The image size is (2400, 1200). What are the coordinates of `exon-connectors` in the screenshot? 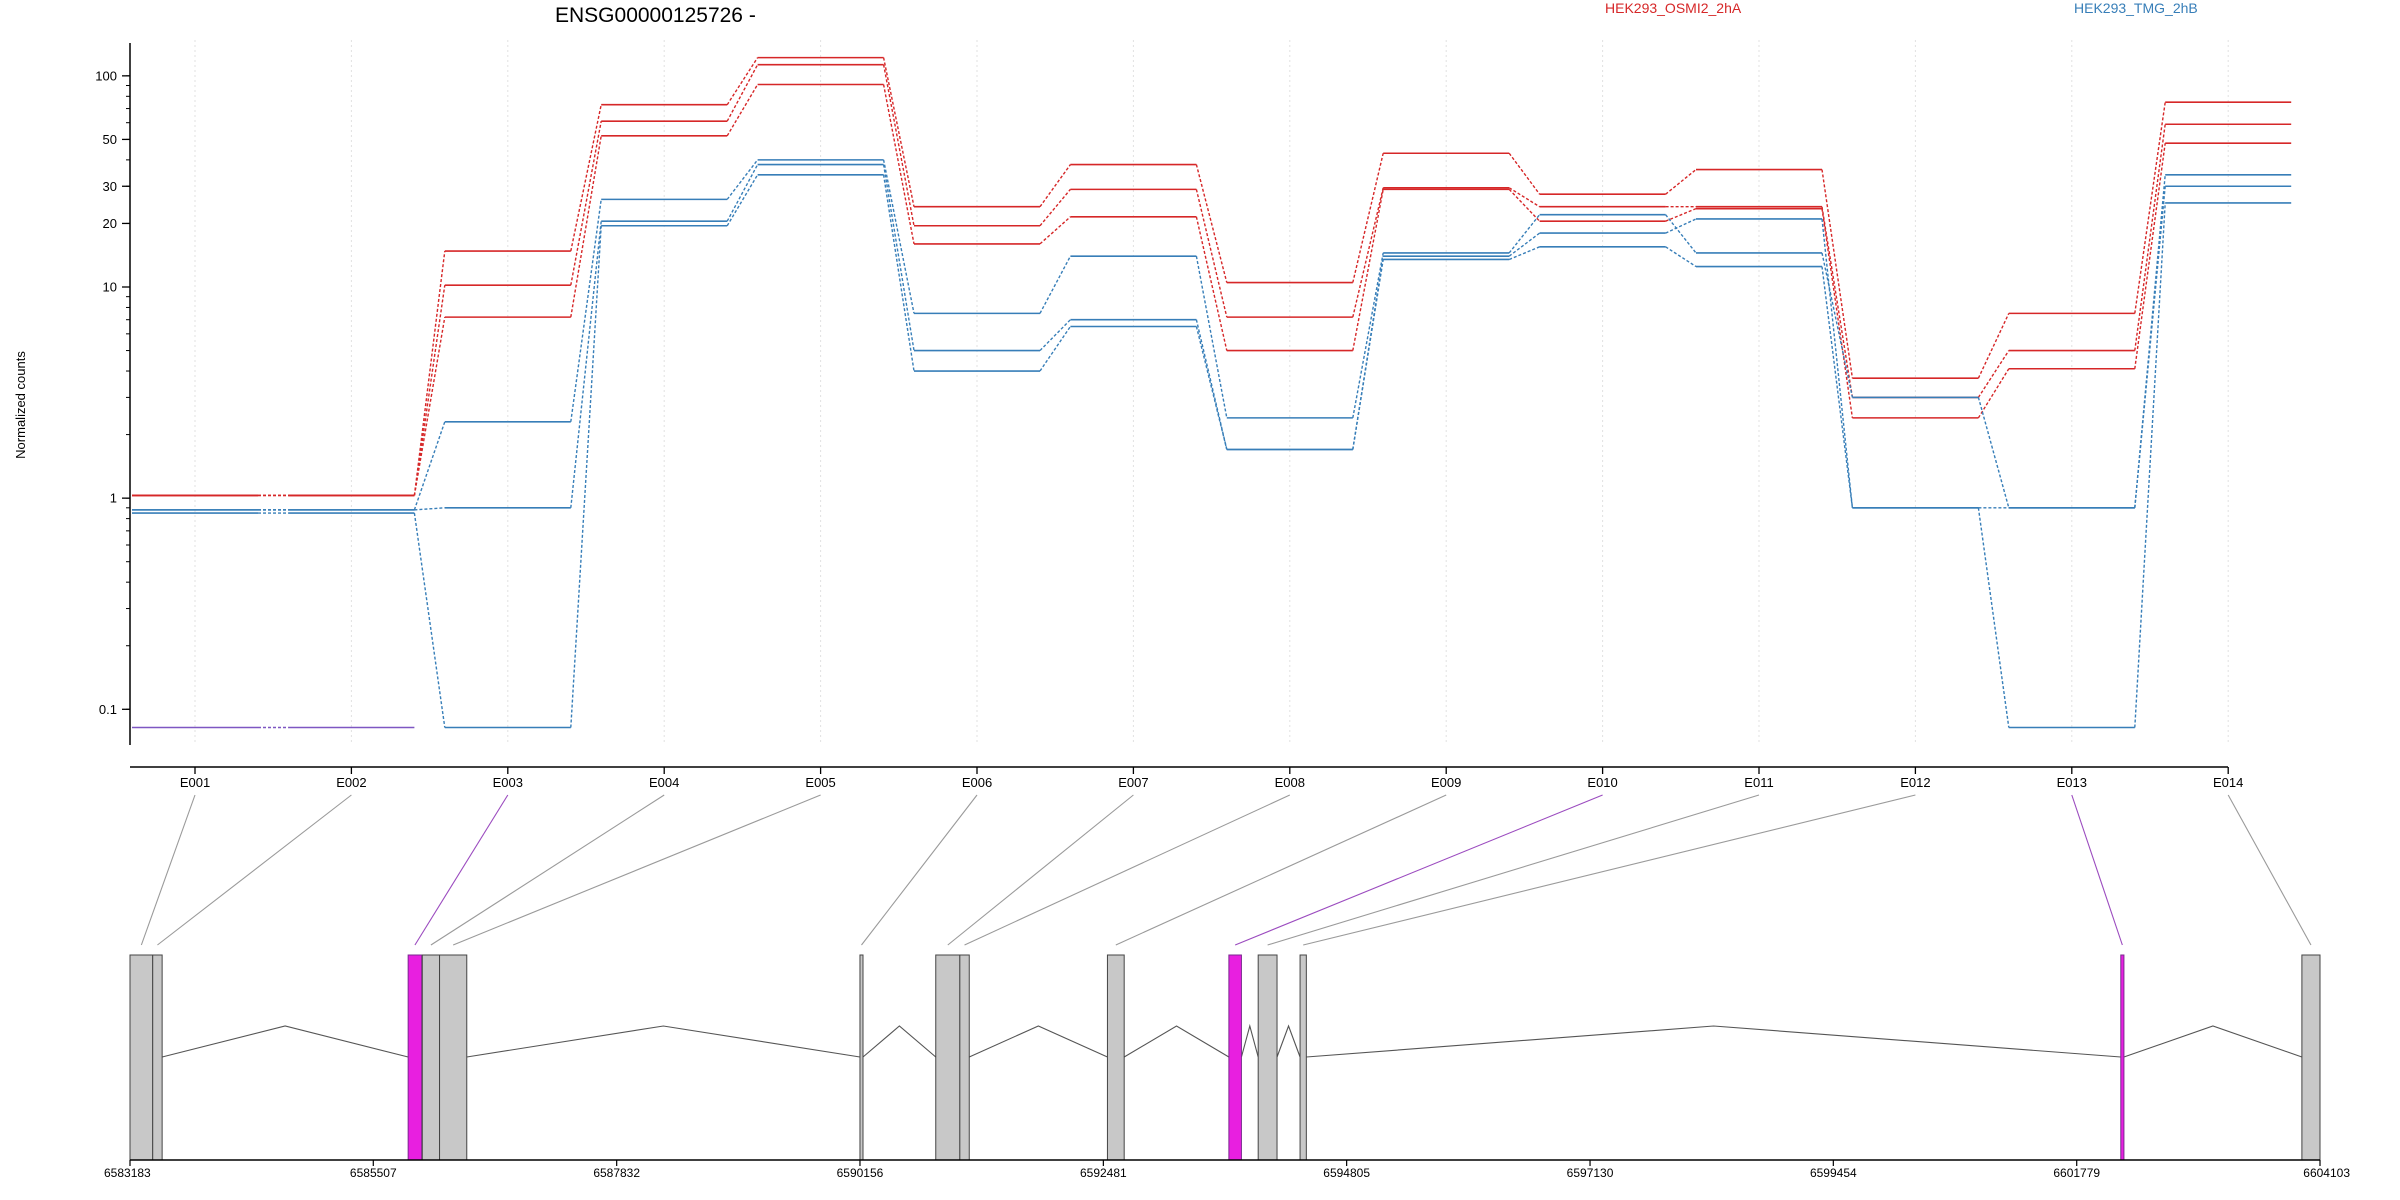 It's located at (1226, 870).